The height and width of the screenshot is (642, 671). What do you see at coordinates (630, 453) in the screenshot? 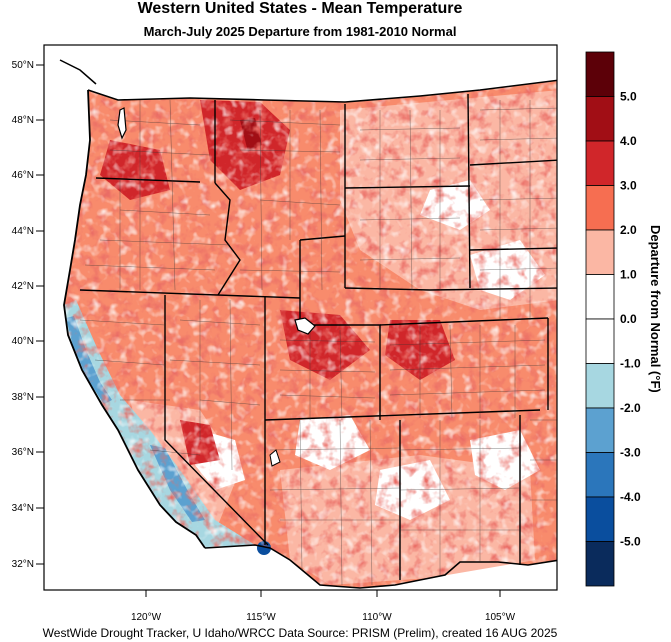
I see `colorbar-tick-label: -3.0` at bounding box center [630, 453].